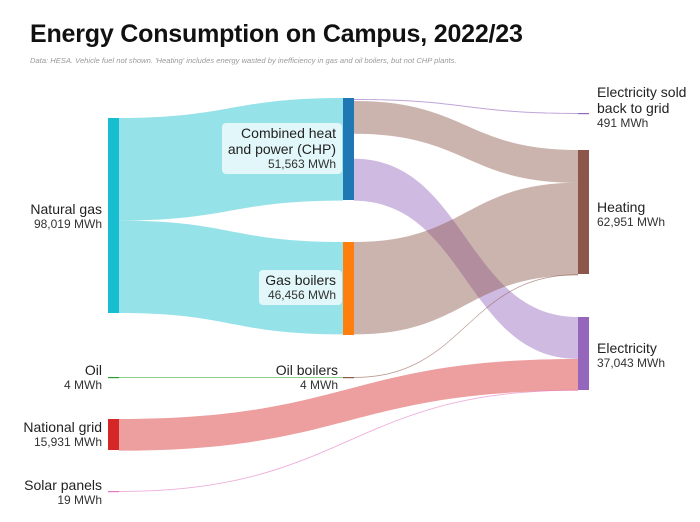  What do you see at coordinates (631, 214) in the screenshot?
I see `node-label-heating: Heating 62,951 MWh` at bounding box center [631, 214].